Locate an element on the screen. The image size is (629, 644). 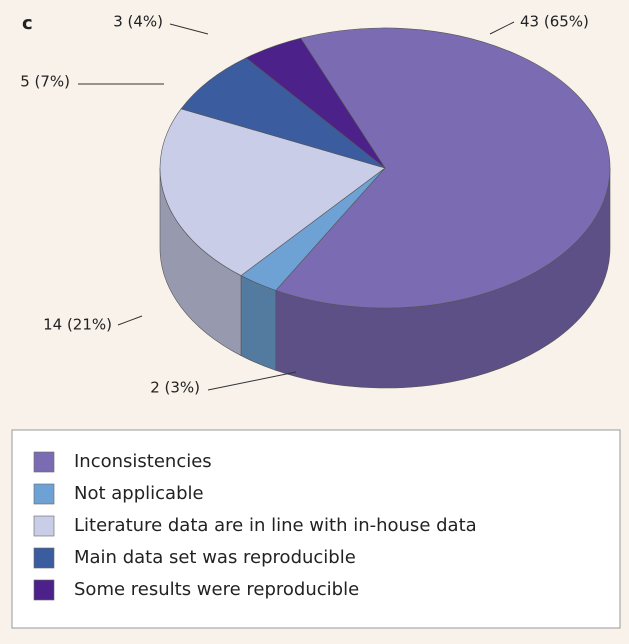
pie-side is located at coordinates (258, 323).